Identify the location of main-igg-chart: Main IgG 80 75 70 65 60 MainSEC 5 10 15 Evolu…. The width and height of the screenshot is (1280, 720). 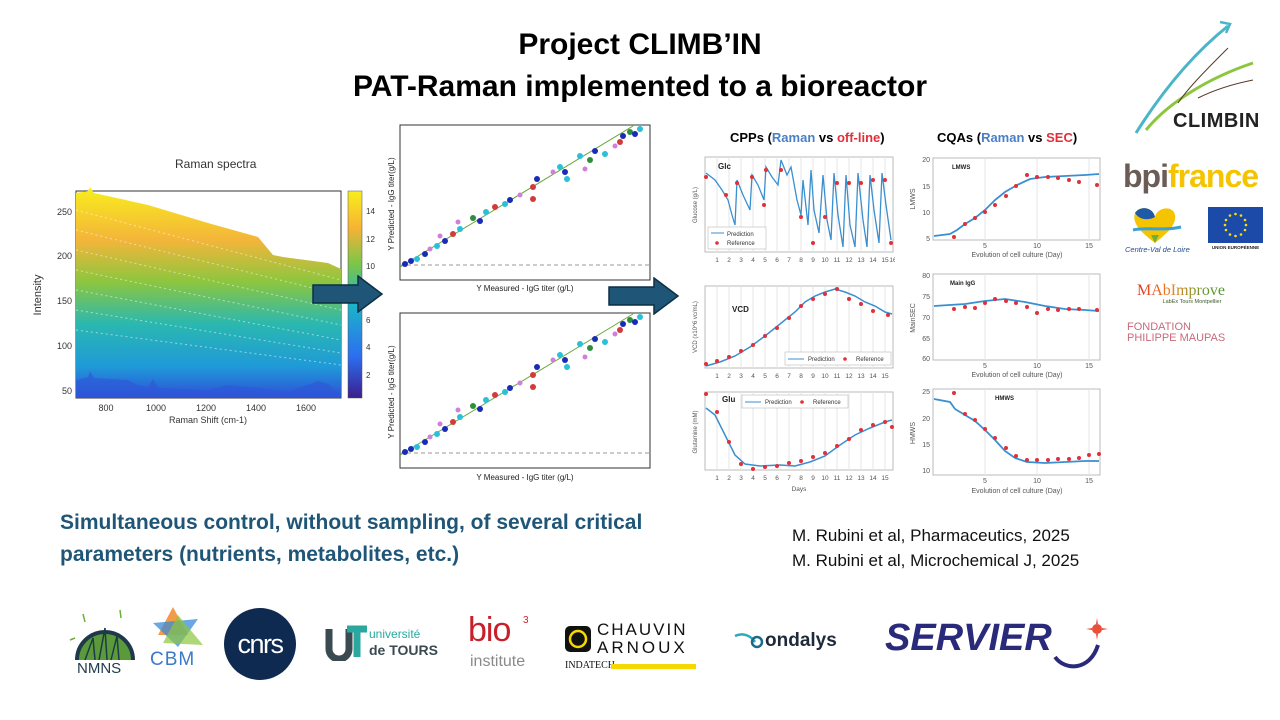
(1005, 324).